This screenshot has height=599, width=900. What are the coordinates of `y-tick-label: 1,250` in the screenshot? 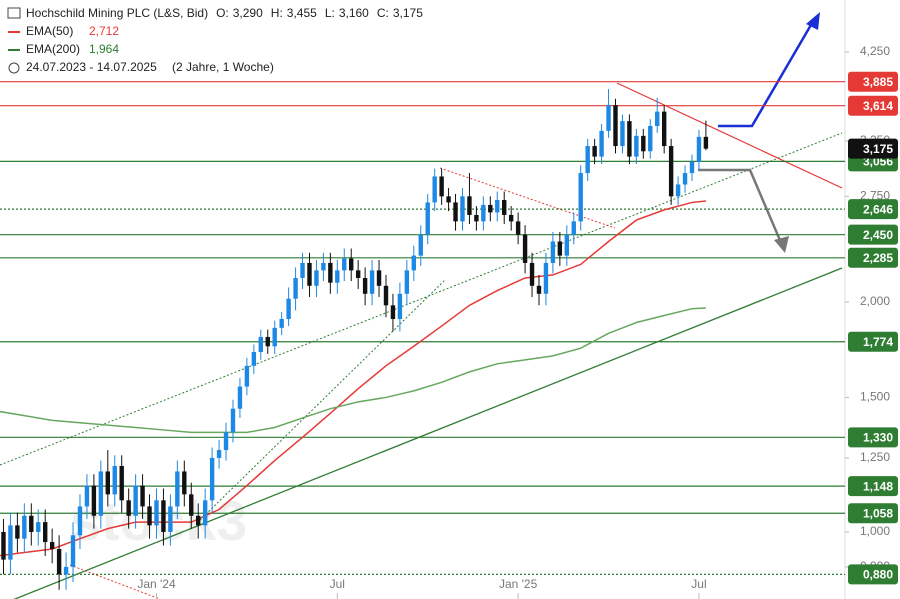 It's located at (875, 457).